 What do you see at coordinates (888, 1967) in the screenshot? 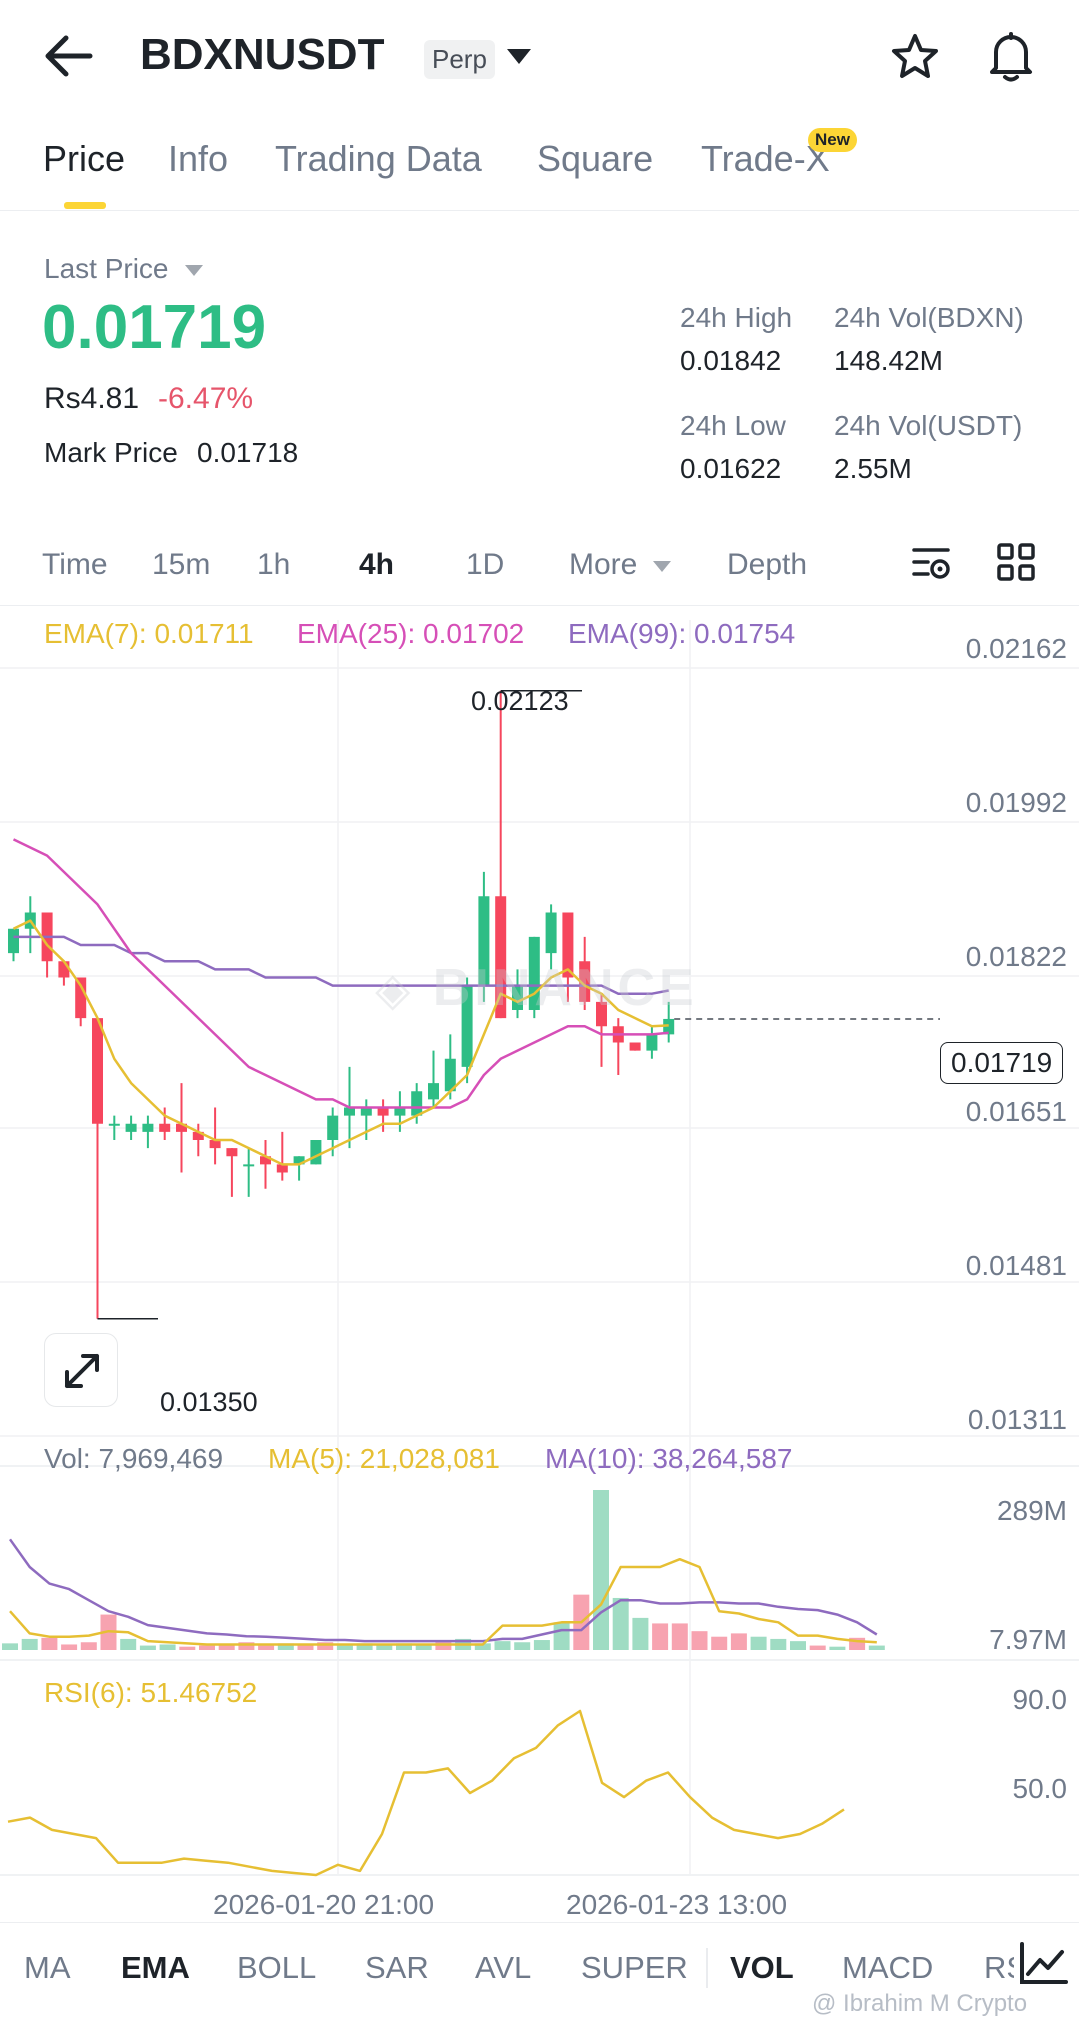
I see `indicator-macd: MACD` at bounding box center [888, 1967].